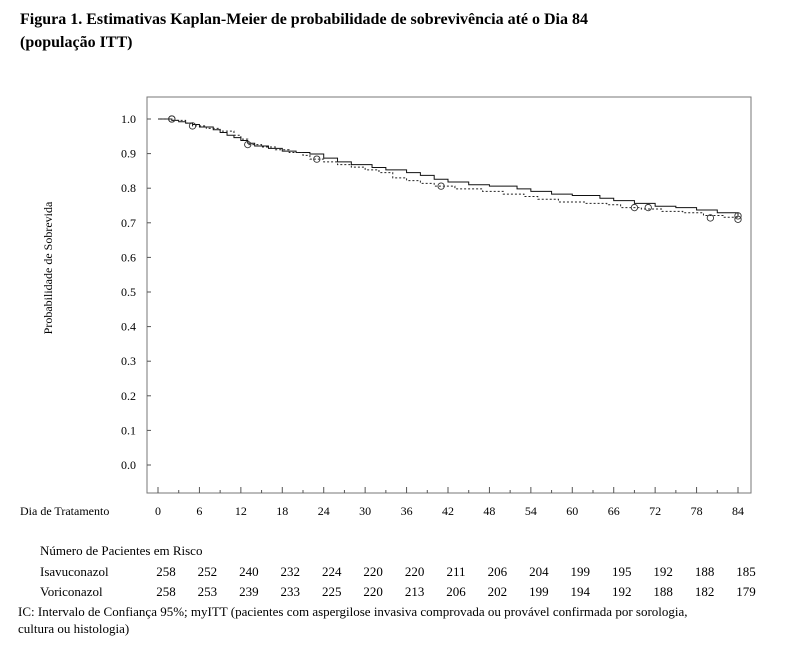  I want to click on x-tick-label: 72, so click(655, 511).